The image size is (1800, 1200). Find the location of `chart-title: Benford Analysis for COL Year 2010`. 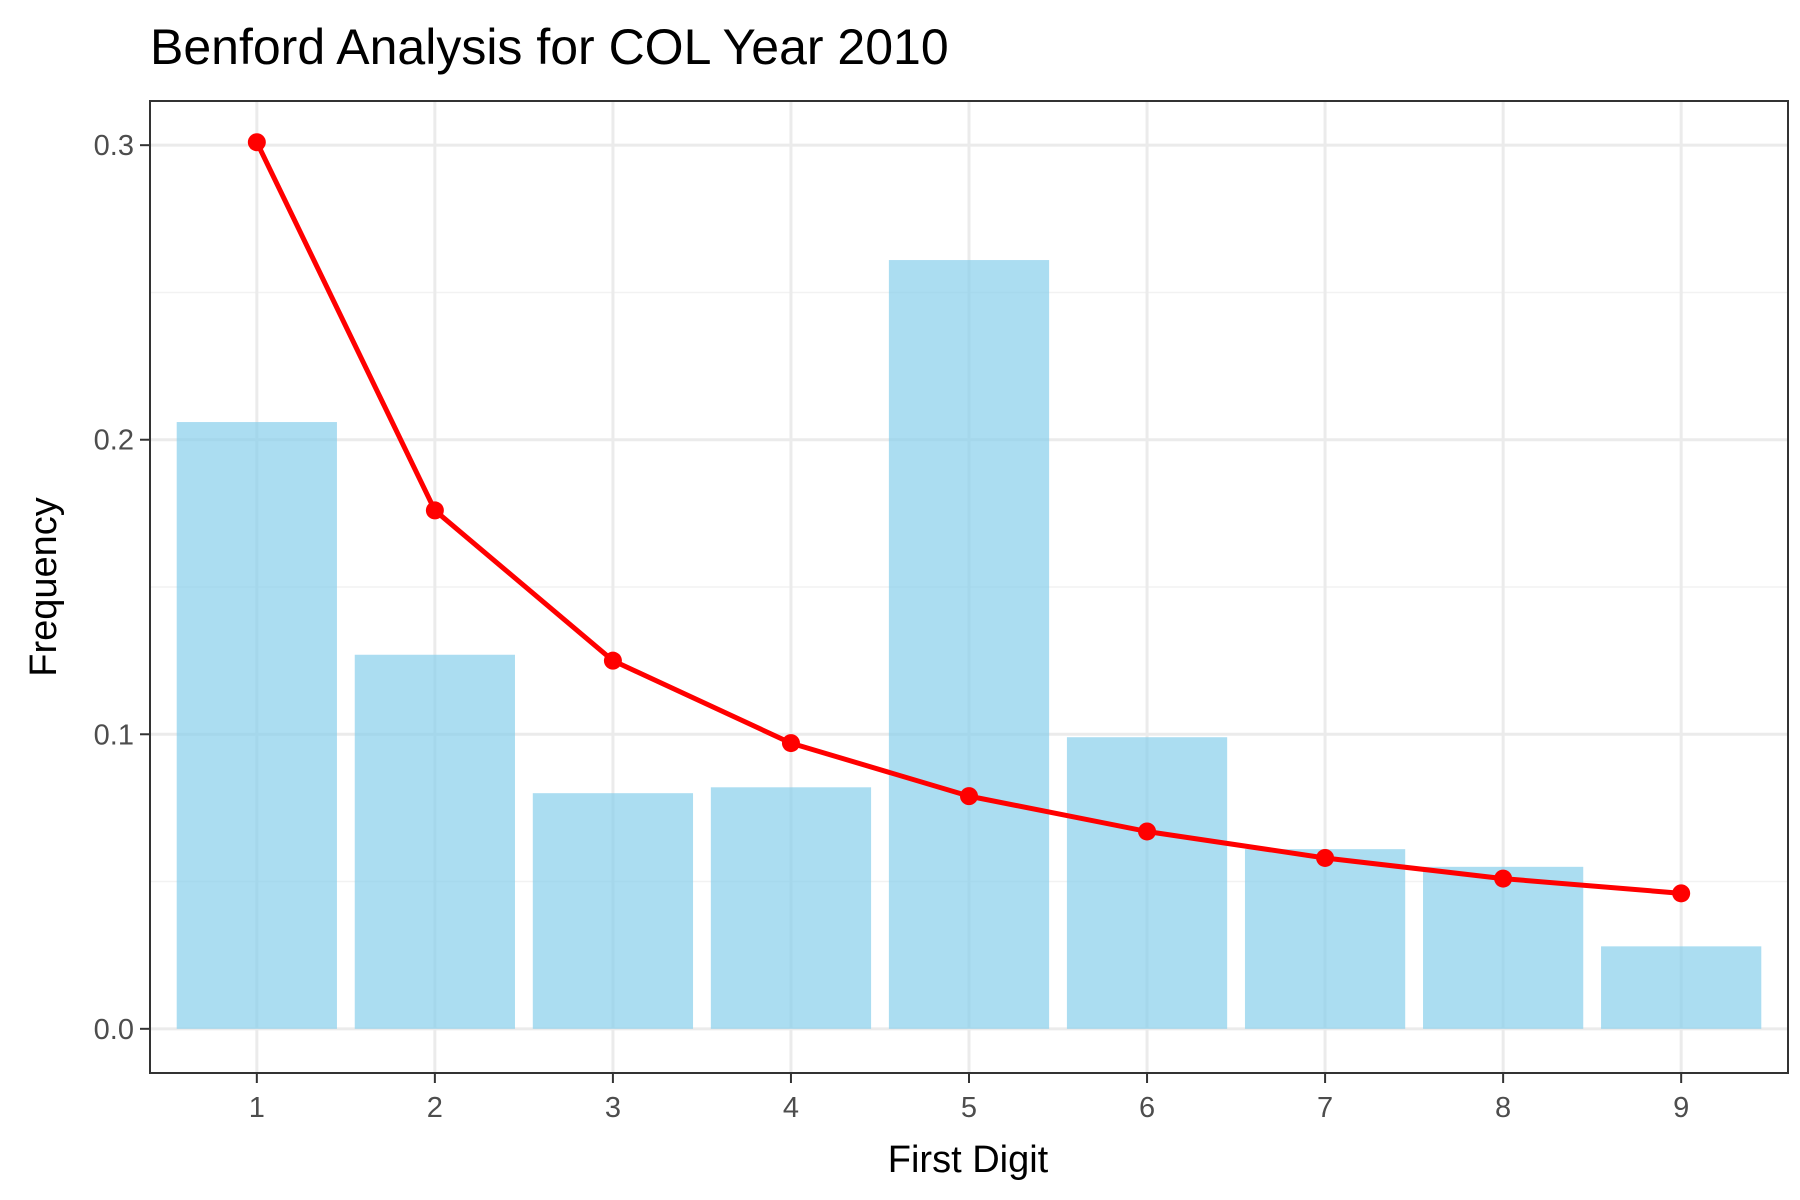

chart-title: Benford Analysis for COL Year 2010 is located at coordinates (549, 47).